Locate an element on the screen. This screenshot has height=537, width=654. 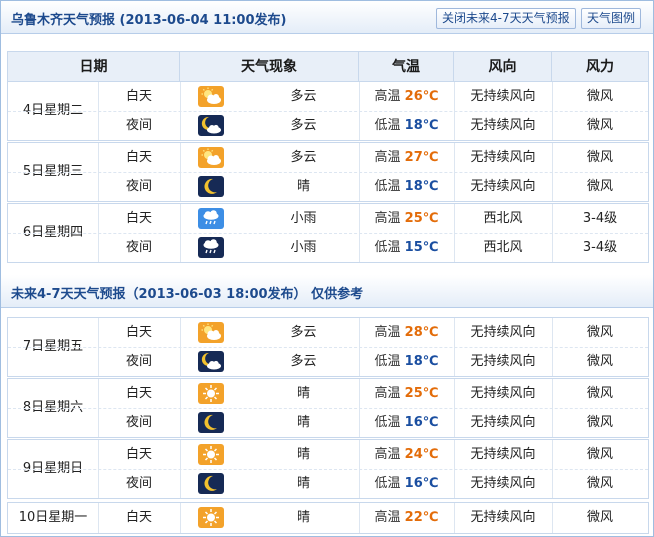
temp-value: 16℃ is located at coordinates (421, 483).